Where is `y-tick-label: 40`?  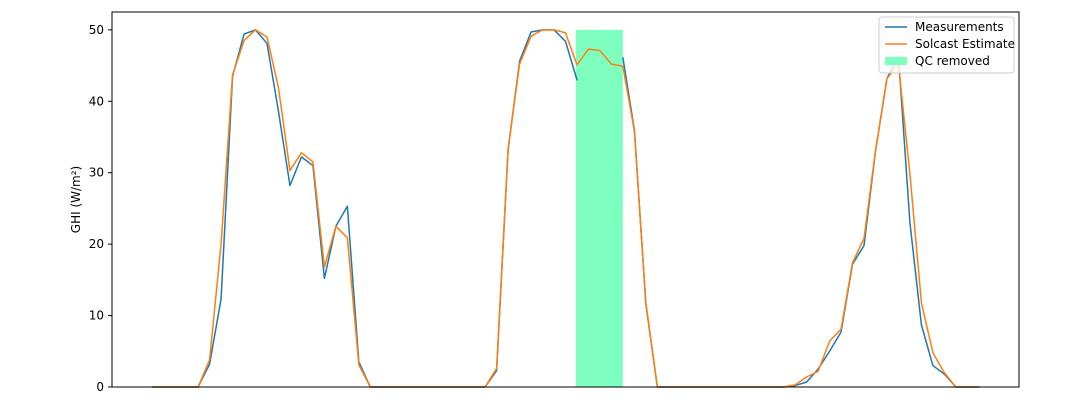 y-tick-label: 40 is located at coordinates (96, 101).